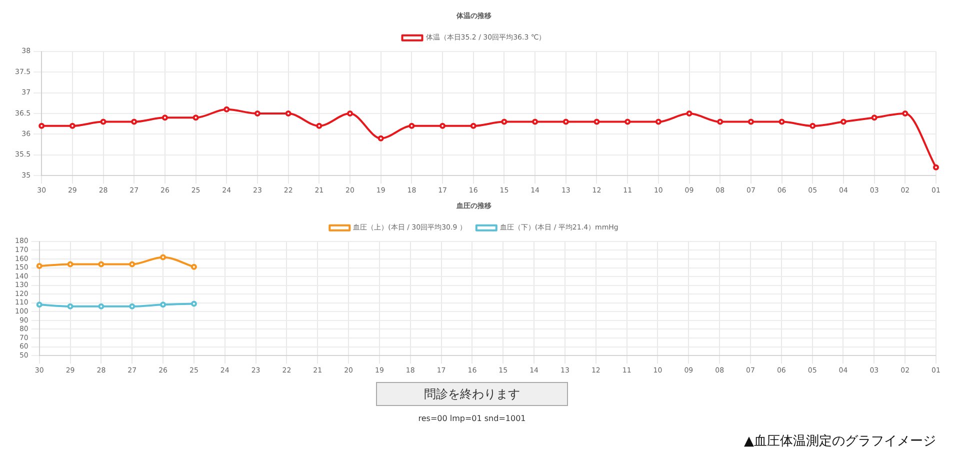 This screenshot has width=960, height=470. I want to click on text: 問診を終わります, so click(472, 394).